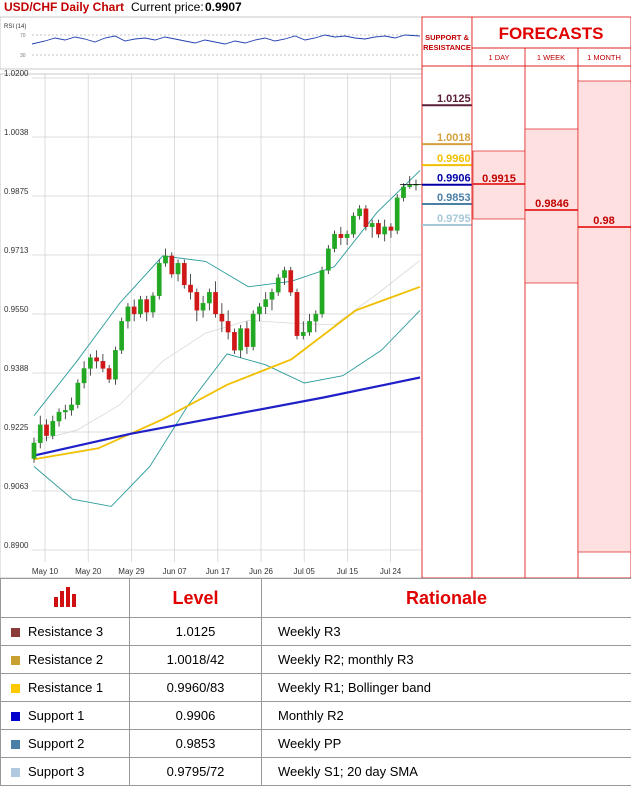  Describe the element at coordinates (196, 744) in the screenshot. I see `level-value: 0.9853` at that location.